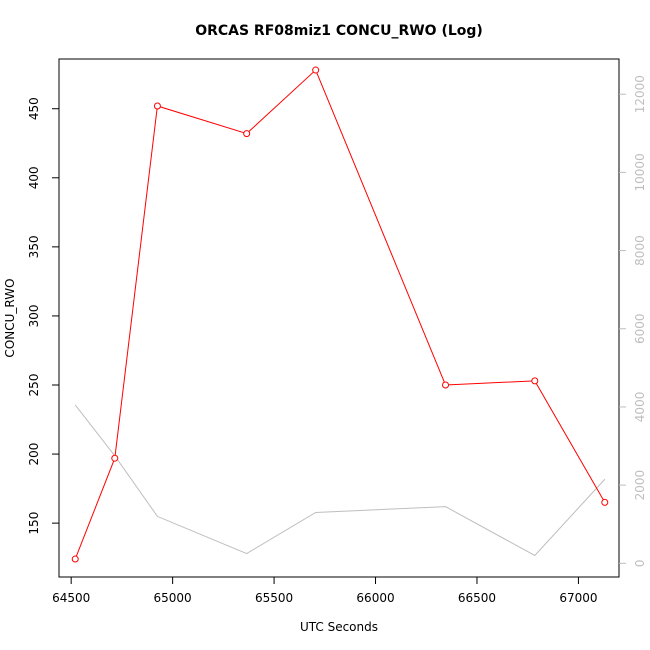  What do you see at coordinates (274, 598) in the screenshot?
I see `x-tick-label: 65500` at bounding box center [274, 598].